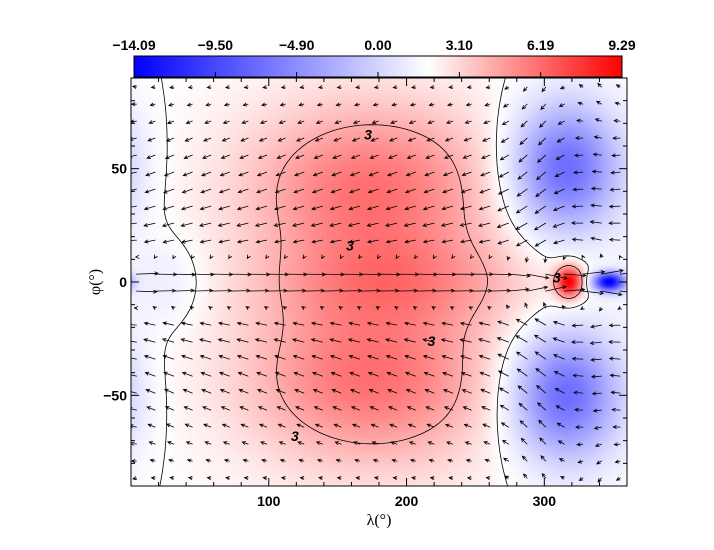  Describe the element at coordinates (374, 57) in the screenshot. I see `colorbar: −14.09 −9.50 −4.90 0.00 3.10 6.19 9.29` at that location.